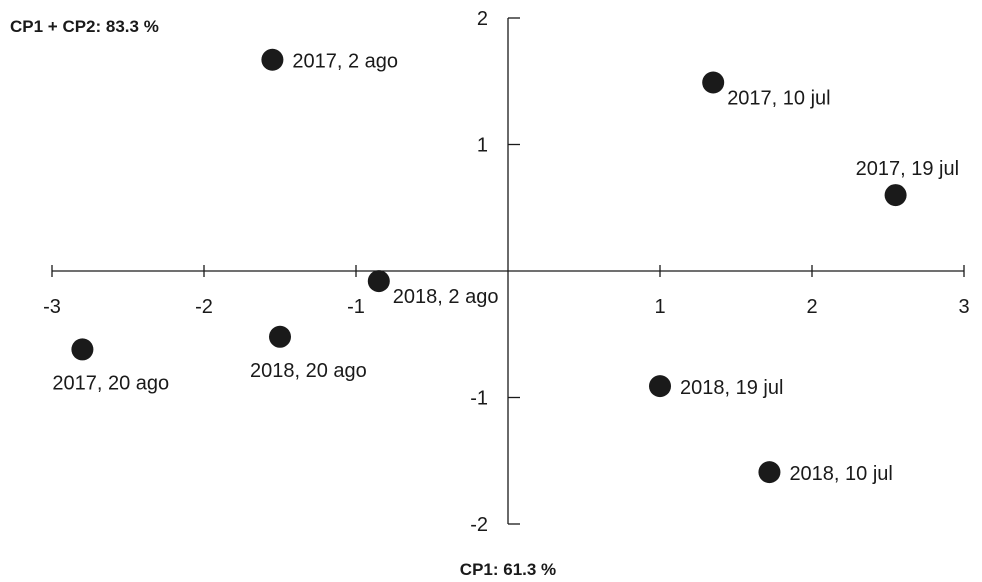 This screenshot has height=582, width=982. I want to click on point-label: 2017, 2 ago, so click(345, 62).